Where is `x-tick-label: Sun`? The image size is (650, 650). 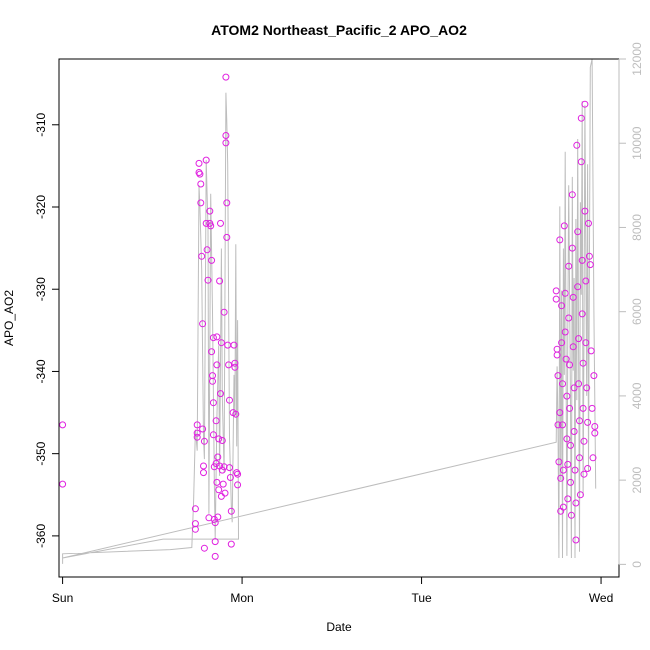 x-tick-label: Sun is located at coordinates (62, 598).